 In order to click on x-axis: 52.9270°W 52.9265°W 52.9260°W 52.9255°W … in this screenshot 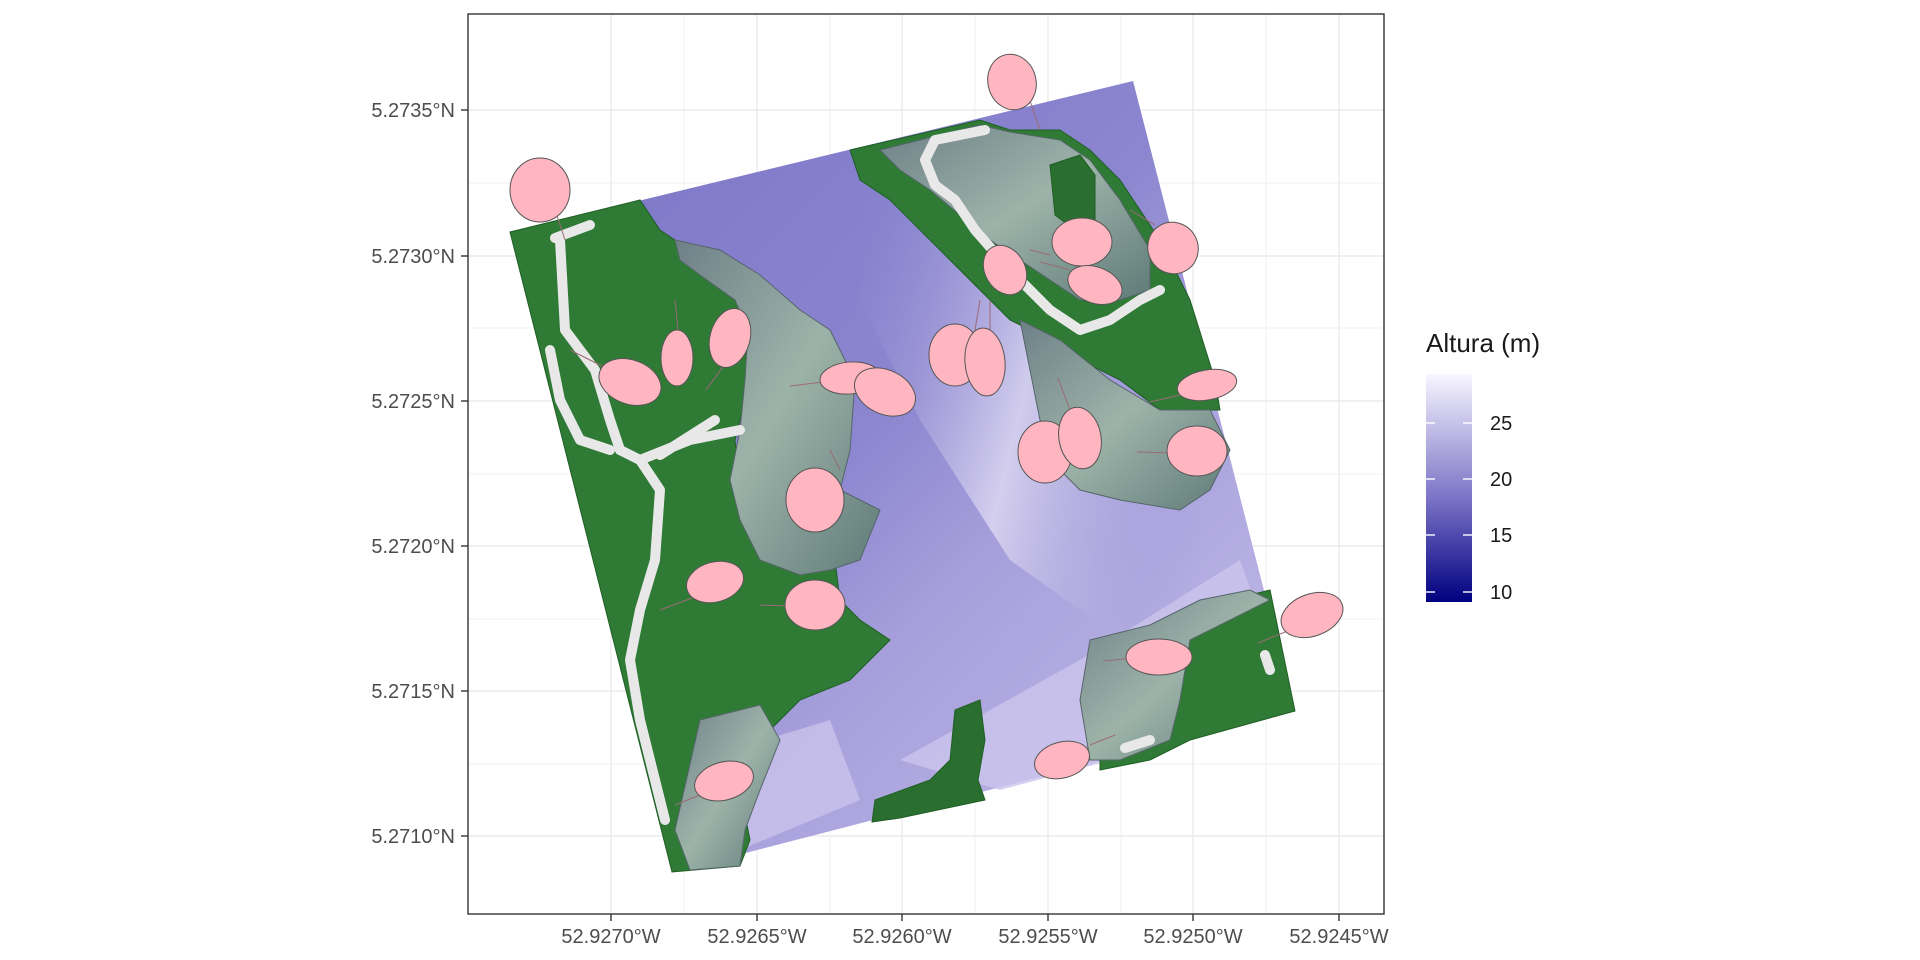, I will do `click(975, 931)`.